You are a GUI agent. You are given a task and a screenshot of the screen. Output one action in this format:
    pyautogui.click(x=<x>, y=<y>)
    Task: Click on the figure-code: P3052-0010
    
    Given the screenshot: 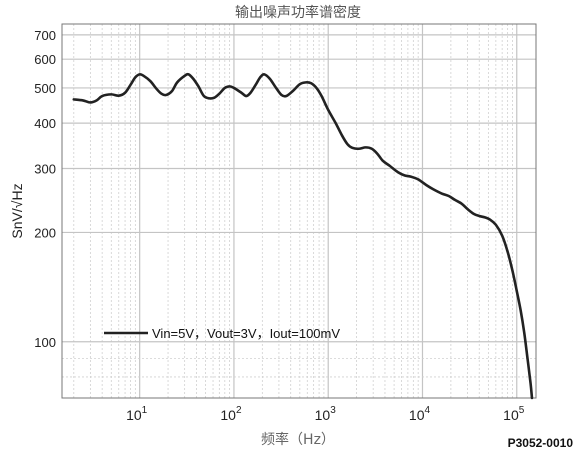 What is the action you would take?
    pyautogui.click(x=541, y=443)
    